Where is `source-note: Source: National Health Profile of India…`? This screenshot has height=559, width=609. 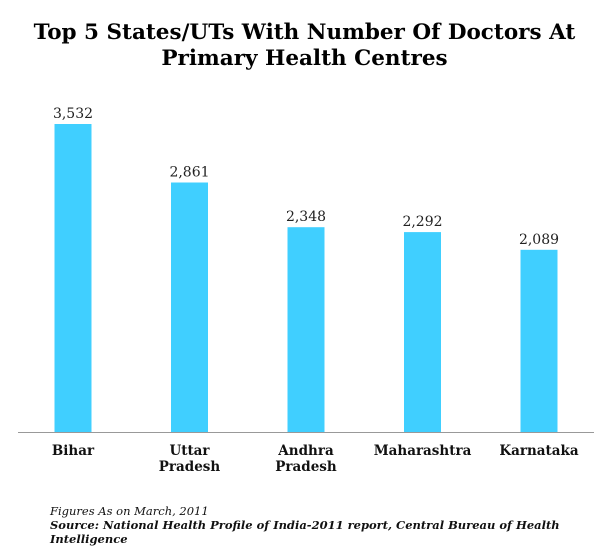 source-note: Source: National Health Profile of India… is located at coordinates (305, 532).